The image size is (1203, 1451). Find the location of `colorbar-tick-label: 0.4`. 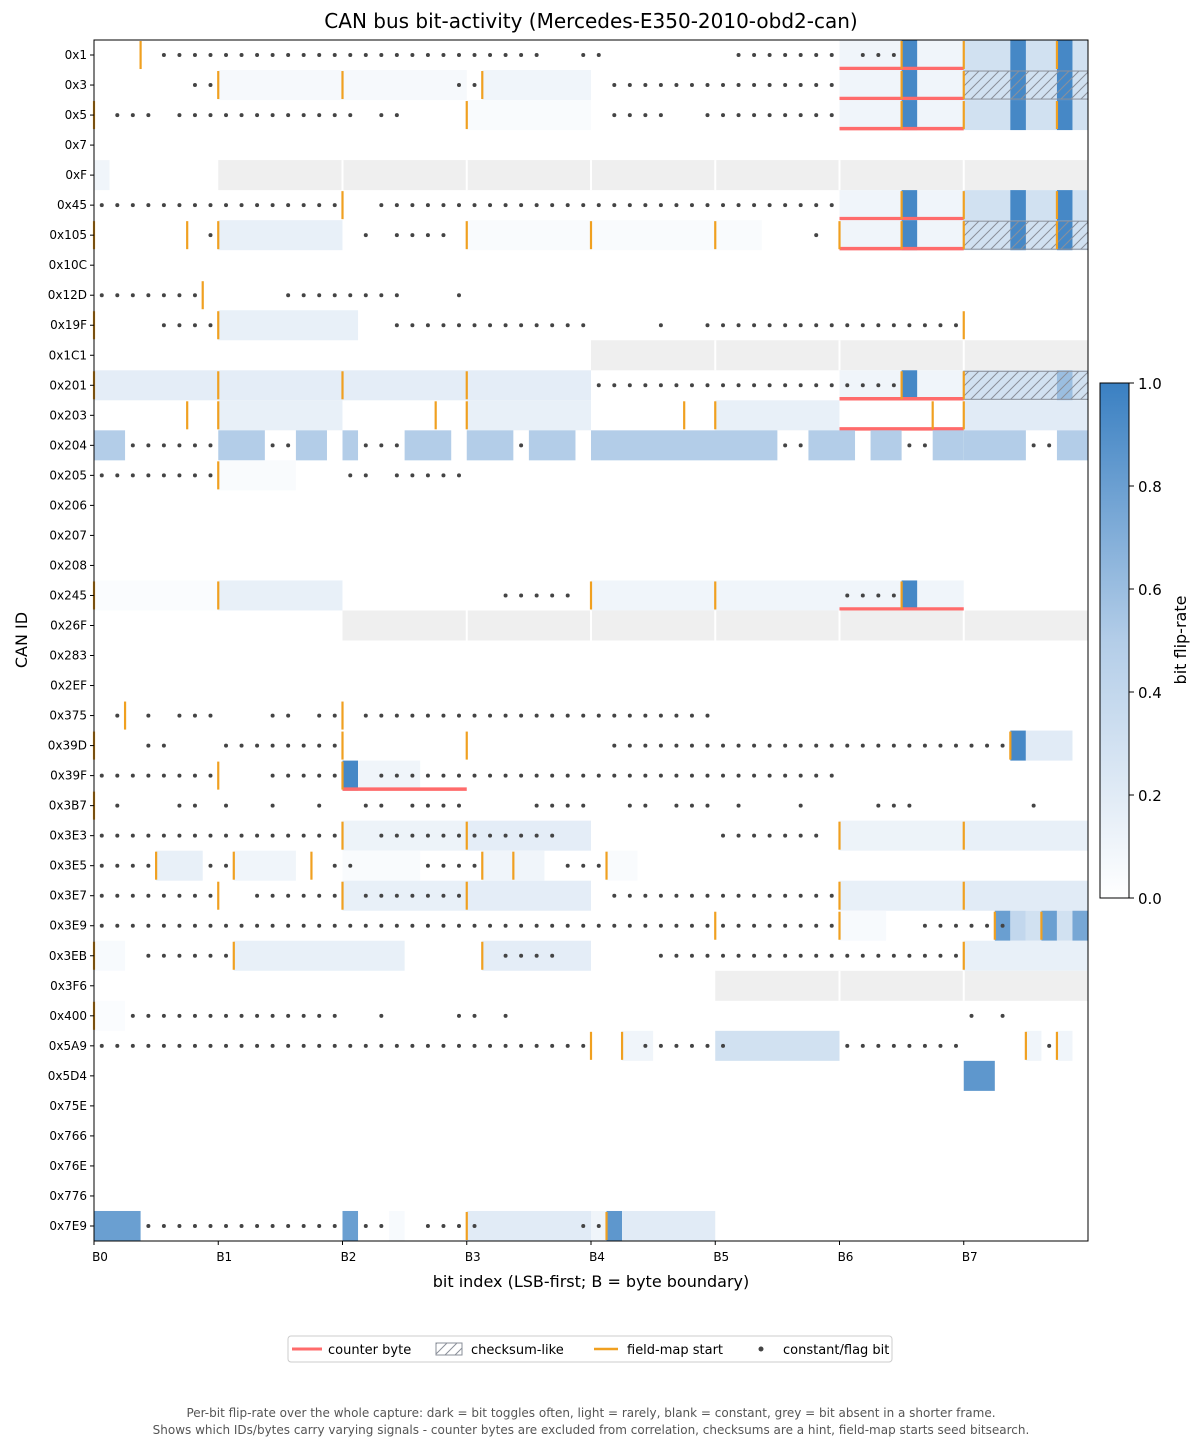

colorbar-tick-label: 0.4 is located at coordinates (1150, 693).